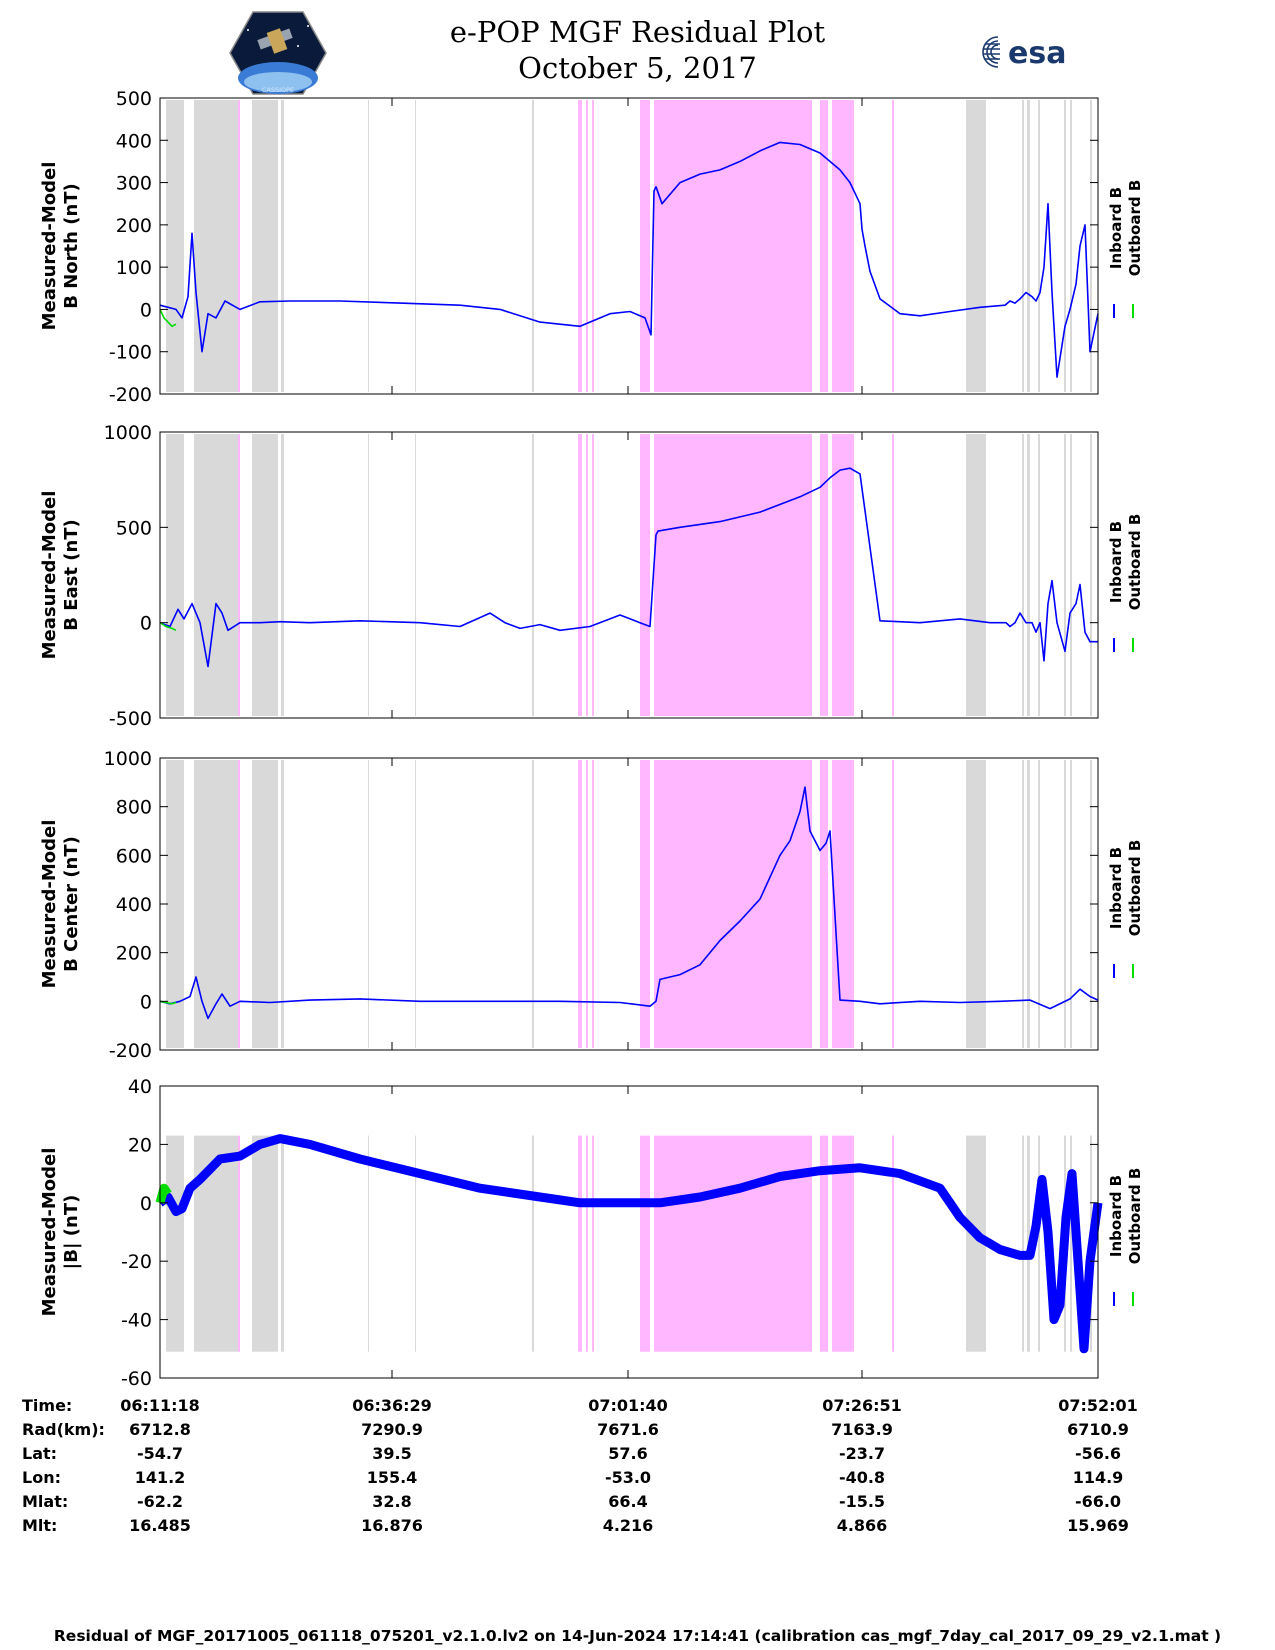  What do you see at coordinates (1037, 53) in the screenshot?
I see `esa-logo-text: esa` at bounding box center [1037, 53].